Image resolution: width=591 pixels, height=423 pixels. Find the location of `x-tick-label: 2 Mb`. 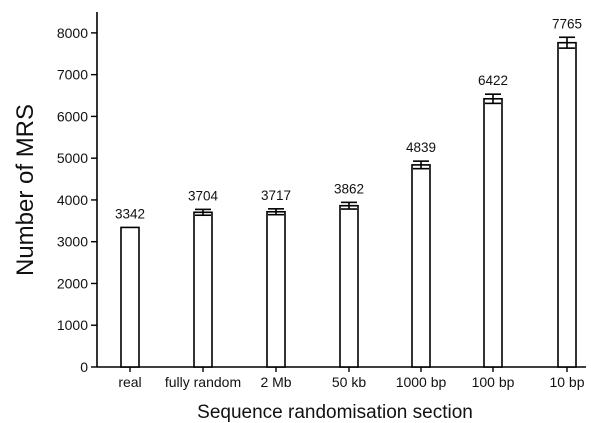

x-tick-label: 2 Mb is located at coordinates (275, 382).